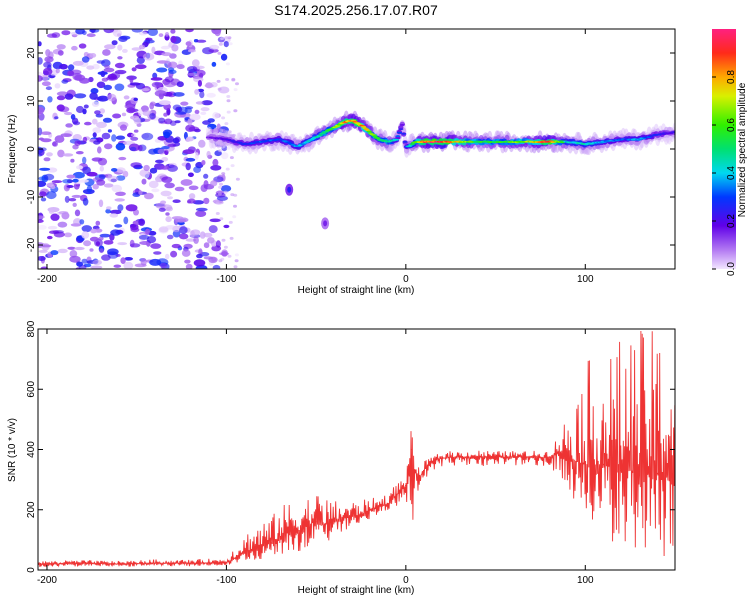  Describe the element at coordinates (742, 149) in the screenshot. I see `colorbar-label: Normalized spectral amplitude` at that location.